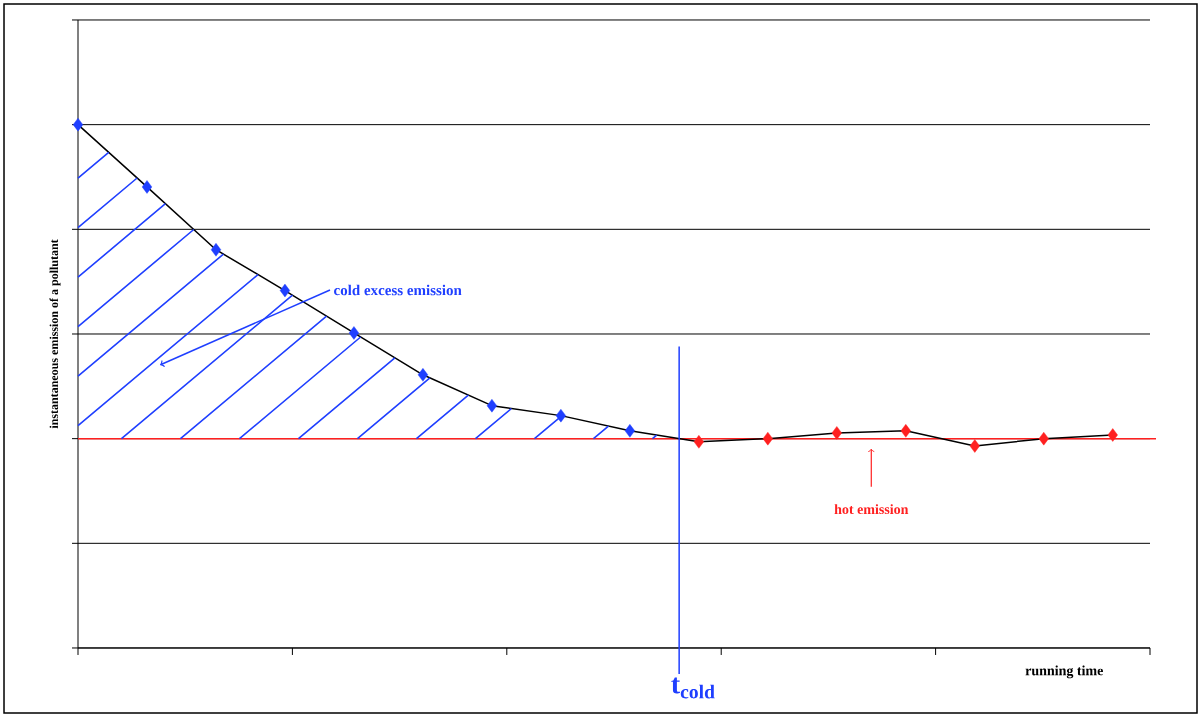 This screenshot has height=717, width=1201. I want to click on annotation: cold excess emission, so click(398, 290).